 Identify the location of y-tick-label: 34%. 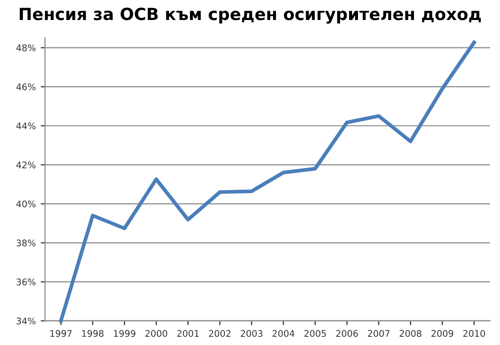
(26, 321).